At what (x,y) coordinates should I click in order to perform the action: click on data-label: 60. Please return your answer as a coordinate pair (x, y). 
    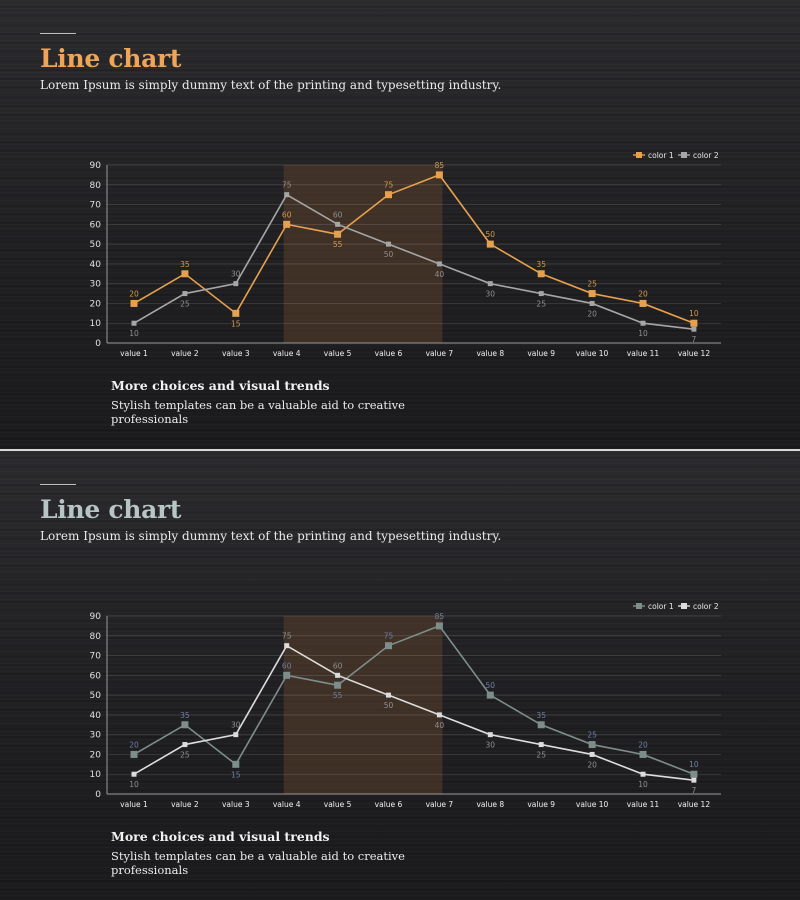
    Looking at the image, I should click on (287, 665).